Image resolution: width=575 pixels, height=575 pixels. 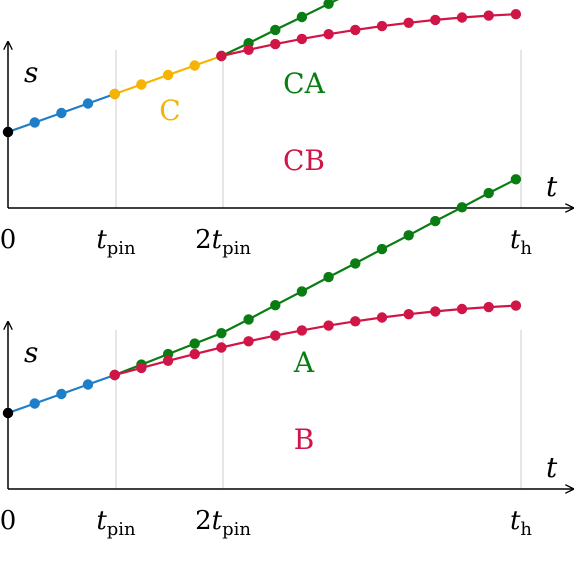 What do you see at coordinates (304, 83) in the screenshot?
I see `series-label-CA: CA` at bounding box center [304, 83].